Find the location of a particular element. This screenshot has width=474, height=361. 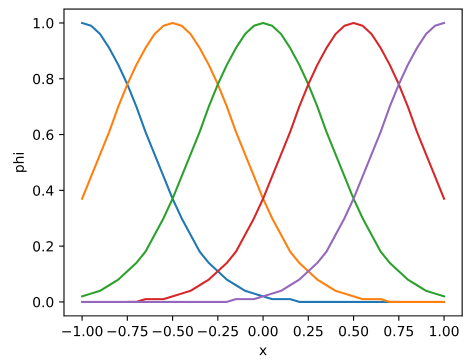

y-tick-label: 0.2 is located at coordinates (43, 246).